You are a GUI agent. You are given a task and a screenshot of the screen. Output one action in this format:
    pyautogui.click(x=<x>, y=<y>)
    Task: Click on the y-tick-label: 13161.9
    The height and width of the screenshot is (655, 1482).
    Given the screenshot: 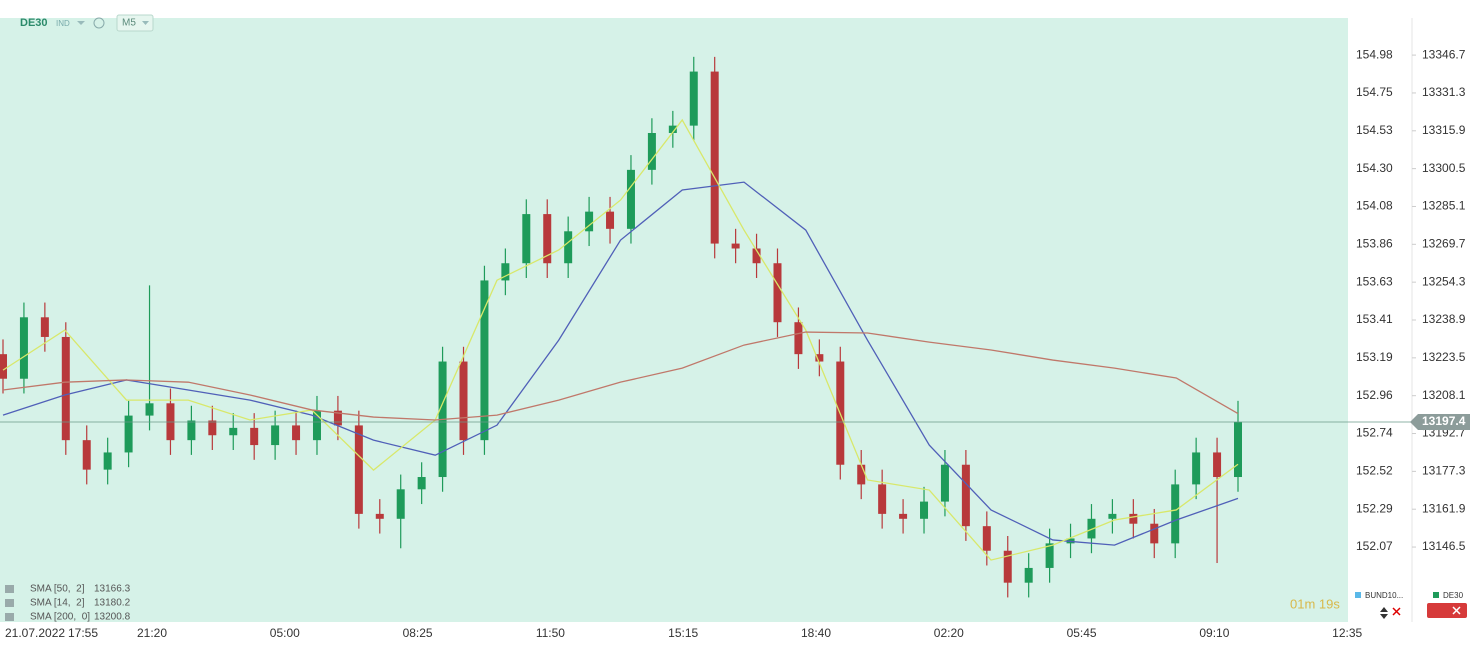 What is the action you would take?
    pyautogui.click(x=1444, y=508)
    